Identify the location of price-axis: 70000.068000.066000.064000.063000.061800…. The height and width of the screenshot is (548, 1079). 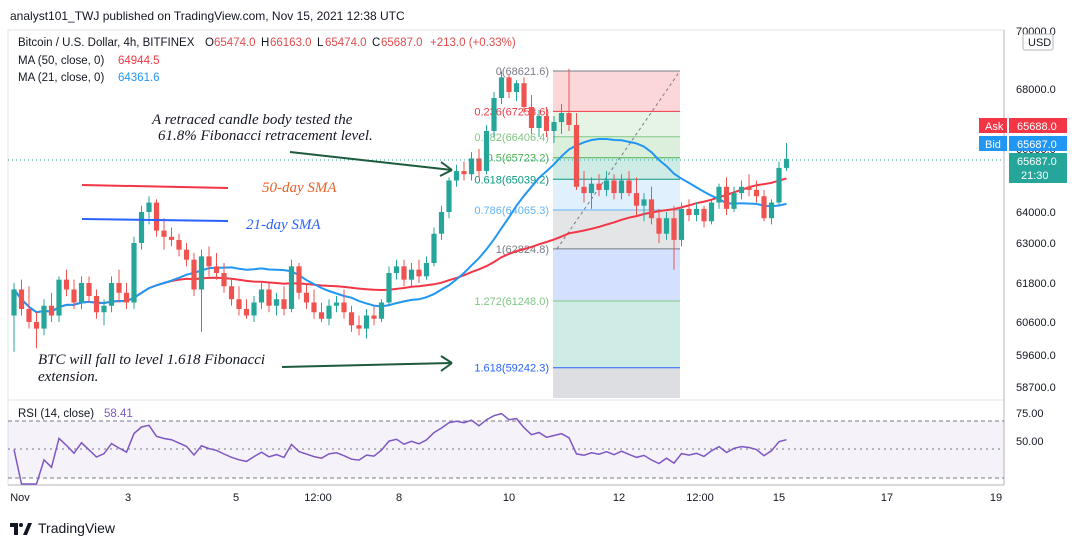
(1036, 237).